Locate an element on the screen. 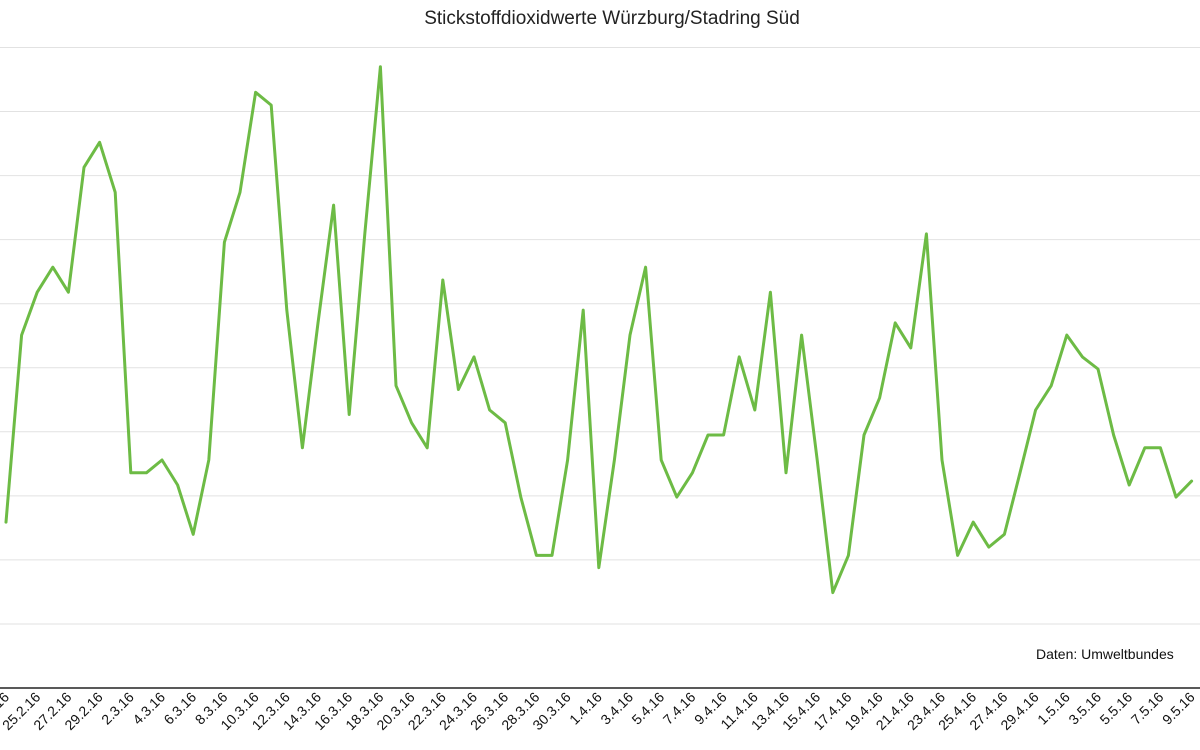 This screenshot has height=750, width=1200. x-tick-label: 4.3.16 is located at coordinates (148, 708).